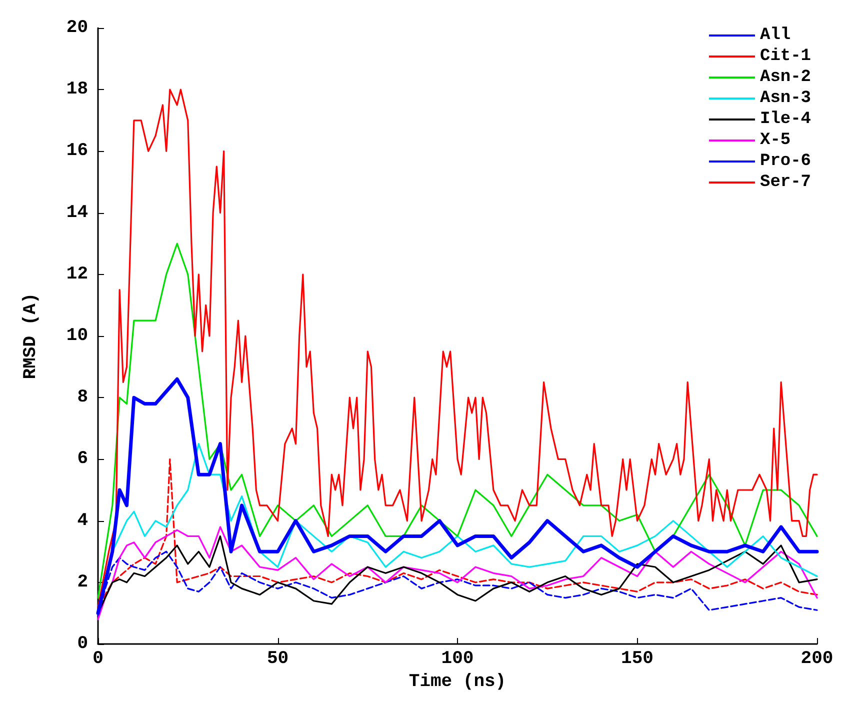  What do you see at coordinates (77, 28) in the screenshot?
I see `y-tick-label: 20` at bounding box center [77, 28].